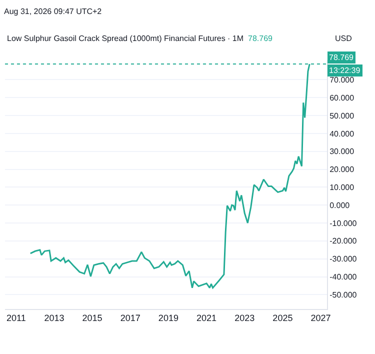  Describe the element at coordinates (344, 277) in the screenshot. I see `y-tick-label: -40.000` at that location.